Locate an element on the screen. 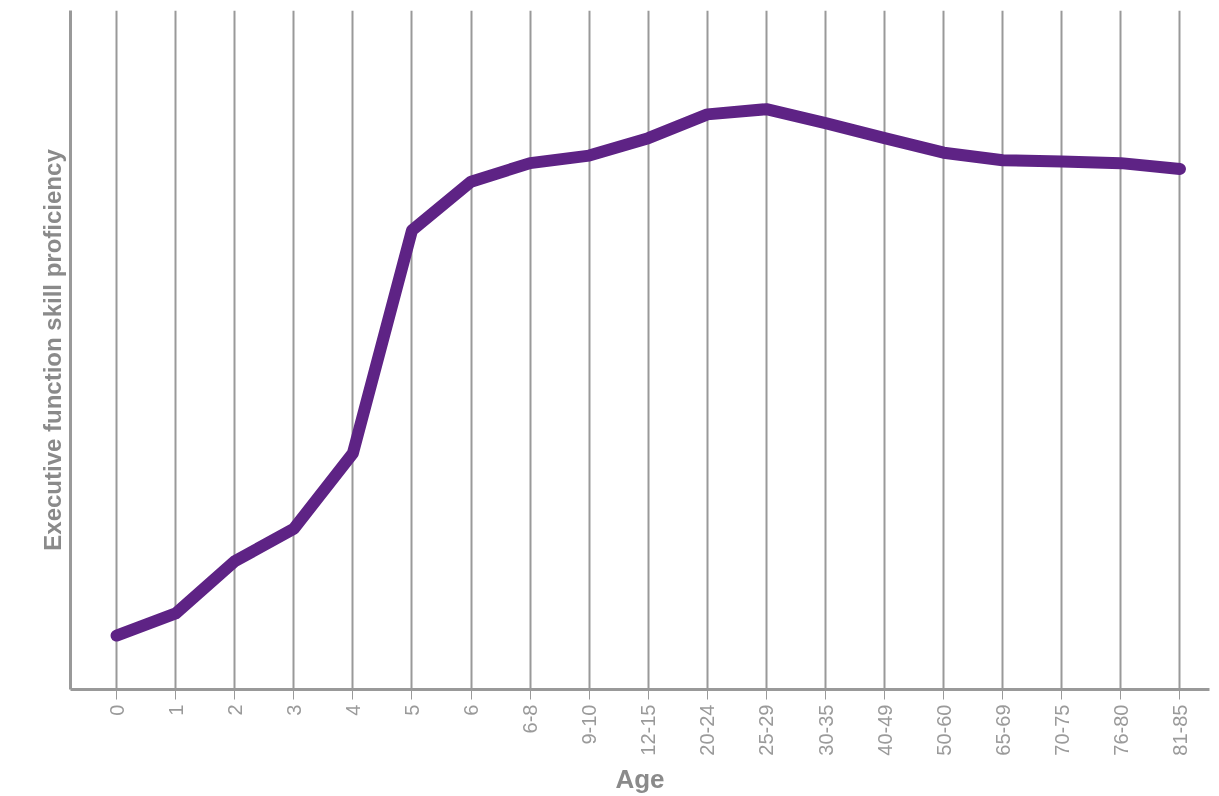 The width and height of the screenshot is (1219, 796). x-tick-label: 65-69 is located at coordinates (1002, 730).